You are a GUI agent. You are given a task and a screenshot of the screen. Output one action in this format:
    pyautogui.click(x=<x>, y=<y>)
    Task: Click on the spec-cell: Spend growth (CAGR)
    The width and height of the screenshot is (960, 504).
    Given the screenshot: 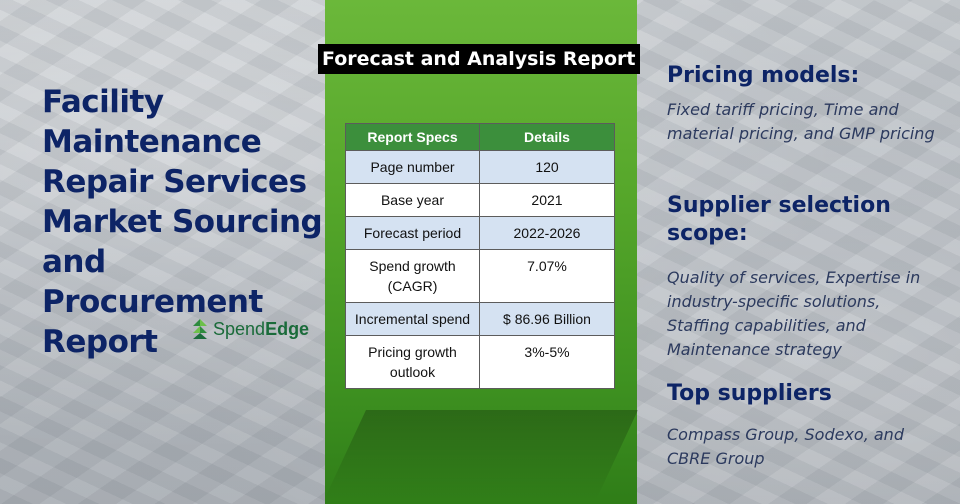 What is the action you would take?
    pyautogui.click(x=412, y=276)
    